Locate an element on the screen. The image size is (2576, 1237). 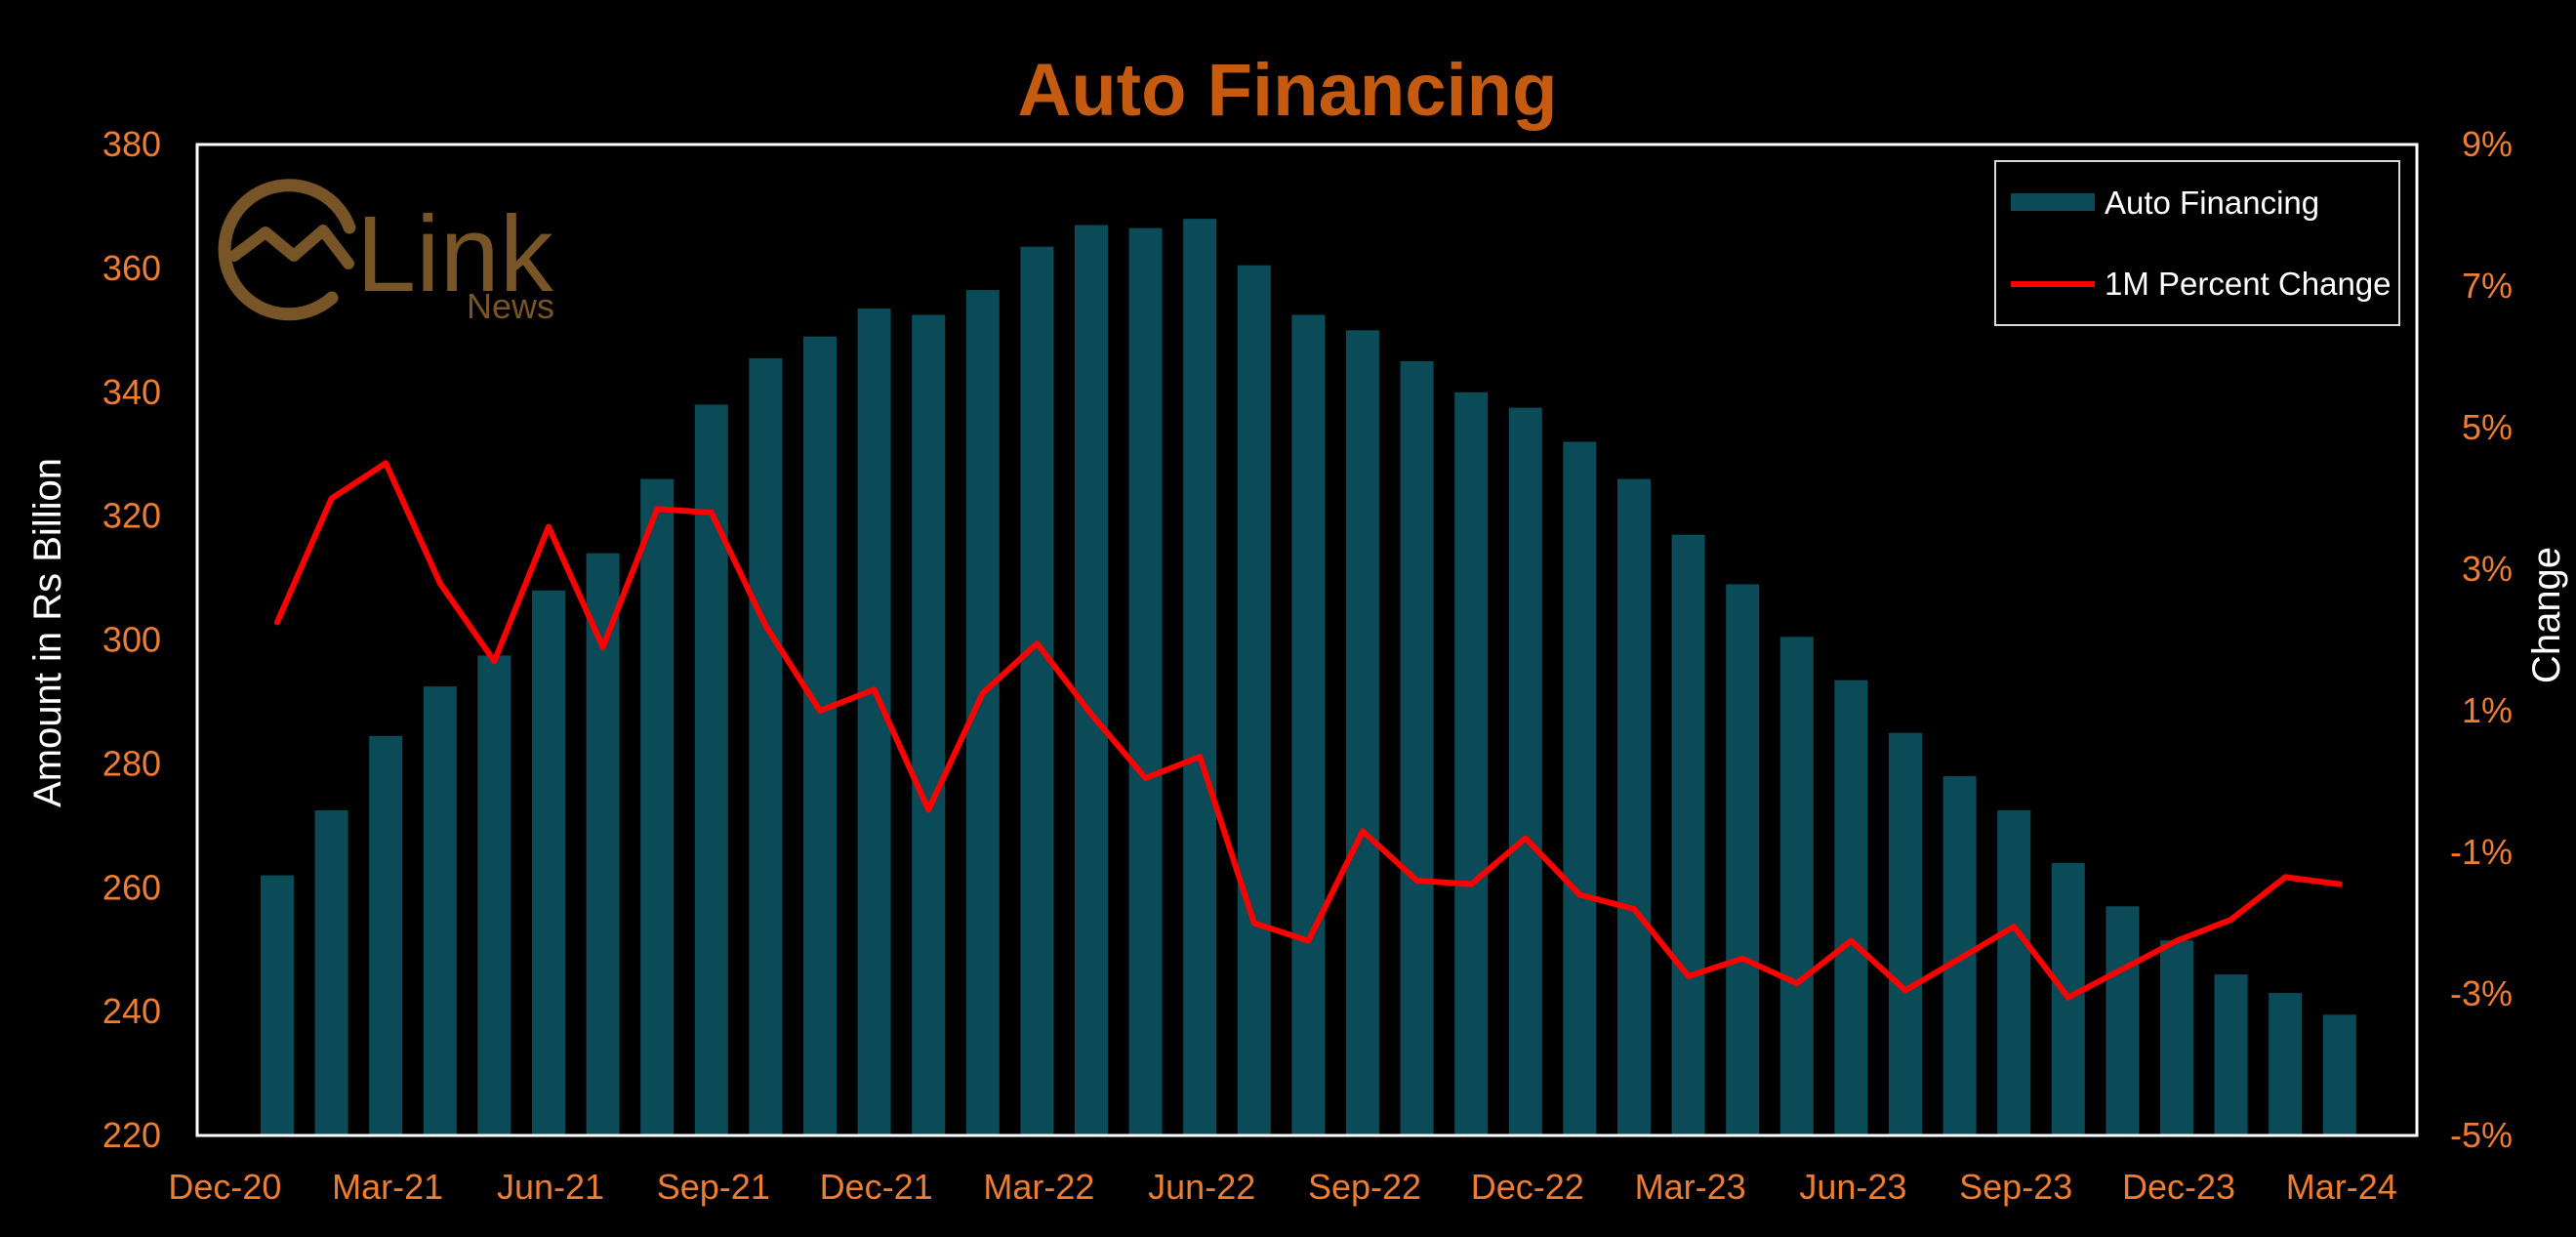
y-tick-label: 380 is located at coordinates (131, 144).